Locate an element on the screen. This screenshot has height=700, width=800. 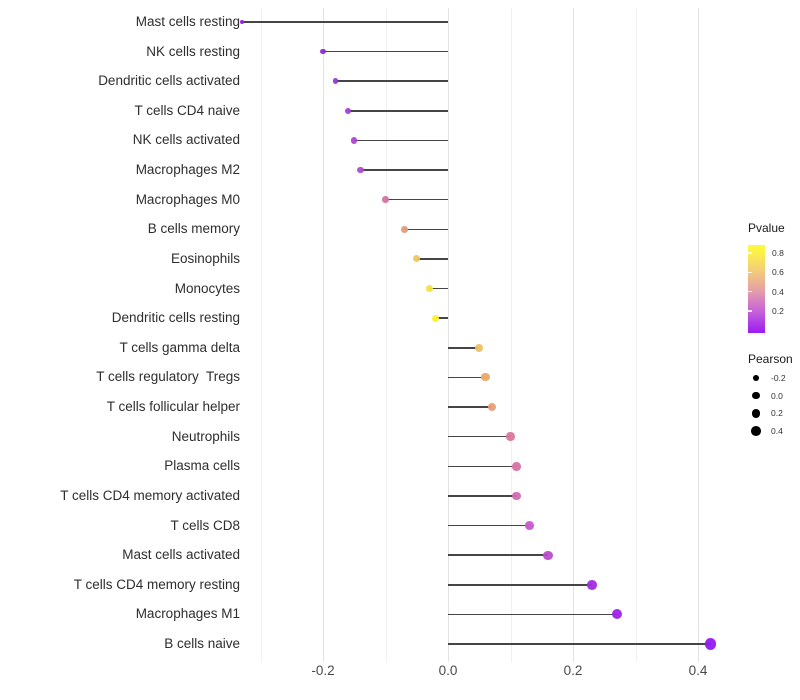
x-axis-tick-label: 0.0 is located at coordinates (448, 670).